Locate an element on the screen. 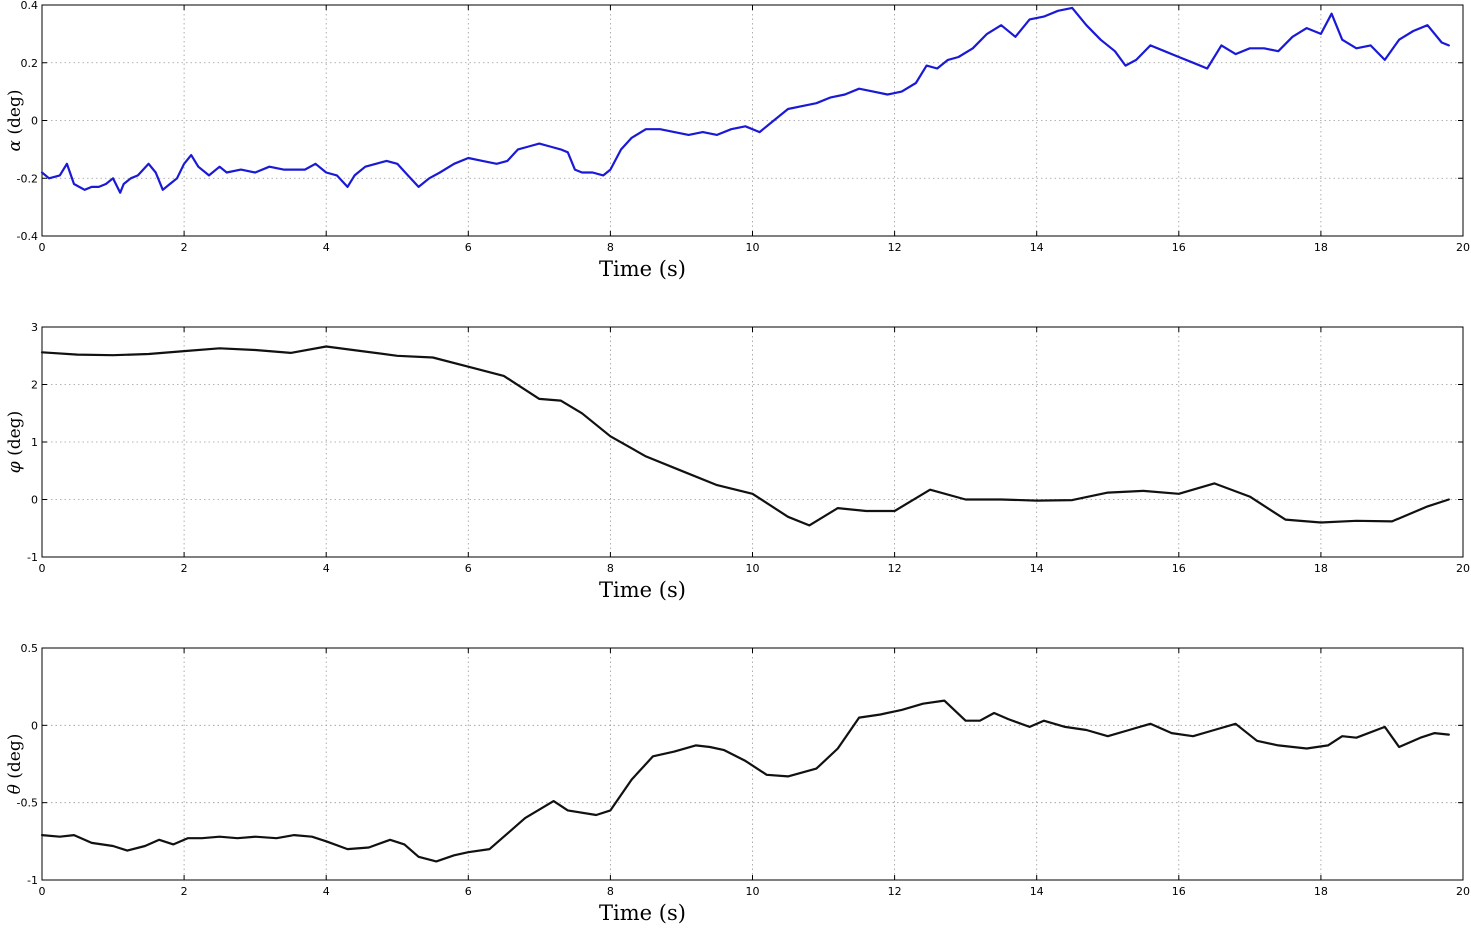  y-axis-label: α (deg) is located at coordinates (15, 121).